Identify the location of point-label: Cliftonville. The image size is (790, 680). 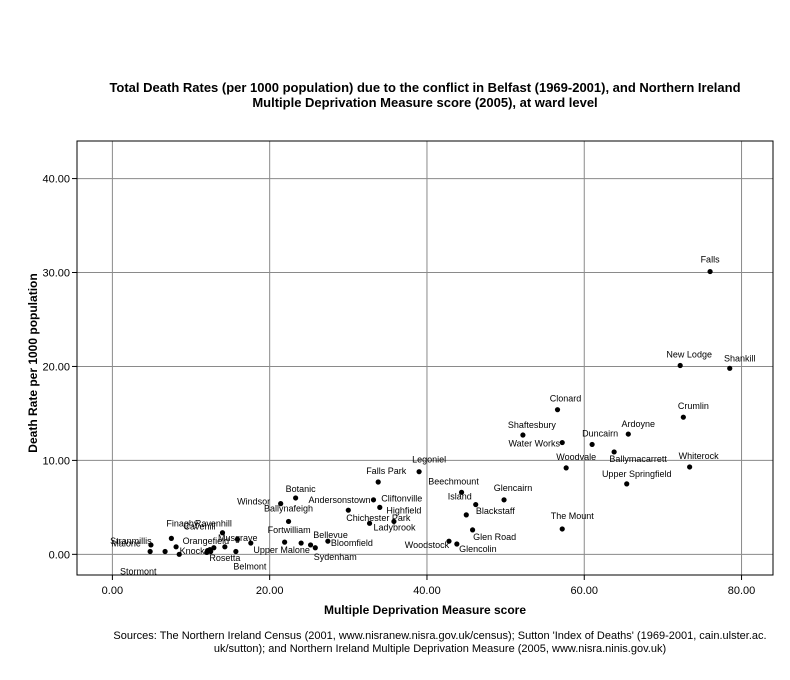
(401, 498).